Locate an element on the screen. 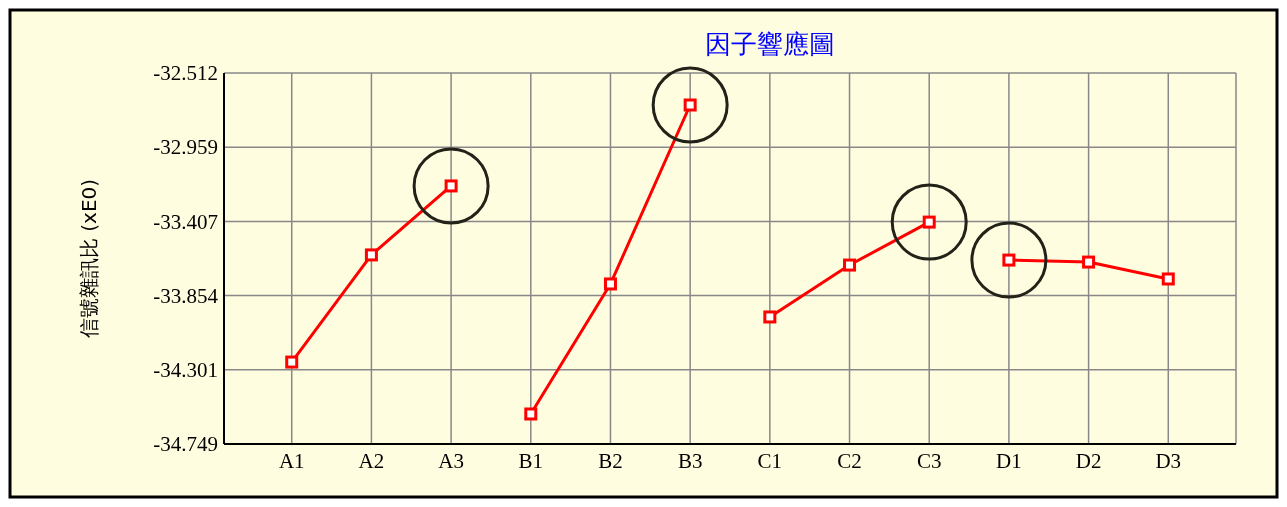 This screenshot has height=507, width=1287. x-tick-label: C2 is located at coordinates (849, 461).